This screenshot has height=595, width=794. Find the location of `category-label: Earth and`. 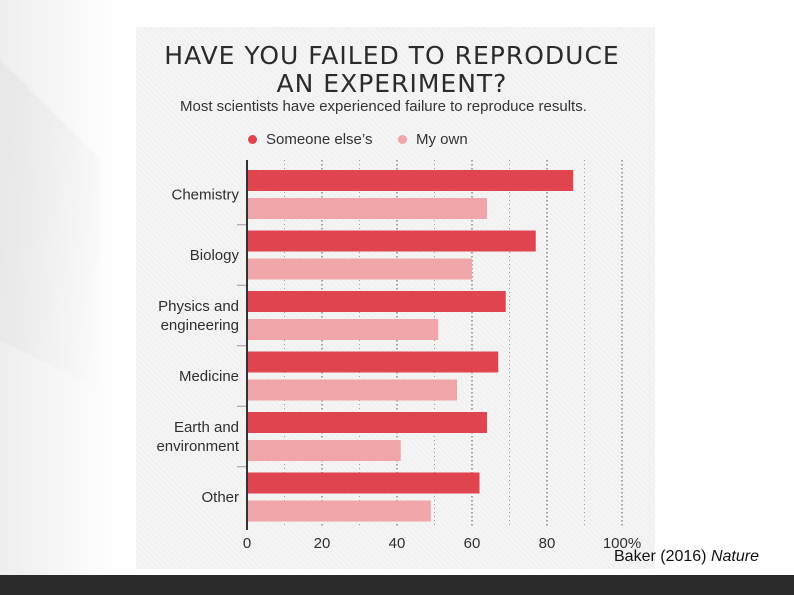

category-label: Earth and is located at coordinates (206, 427).